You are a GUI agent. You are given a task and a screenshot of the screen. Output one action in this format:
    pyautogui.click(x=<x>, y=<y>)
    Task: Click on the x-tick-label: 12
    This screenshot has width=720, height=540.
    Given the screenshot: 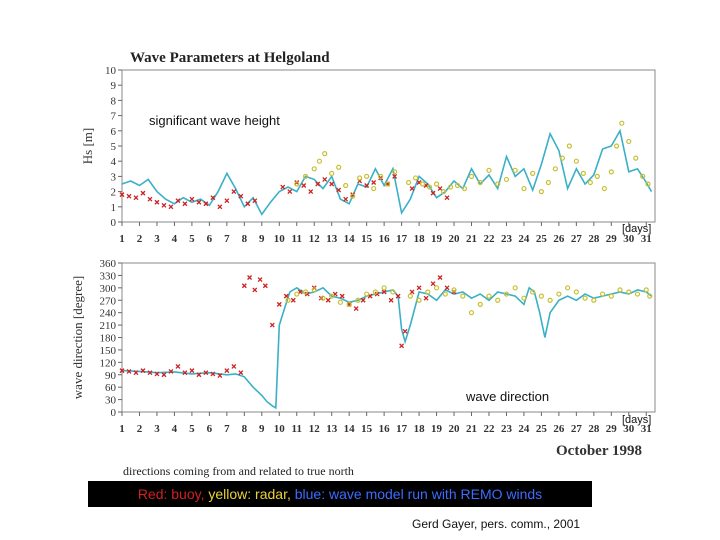 What is the action you would take?
    pyautogui.click(x=315, y=239)
    